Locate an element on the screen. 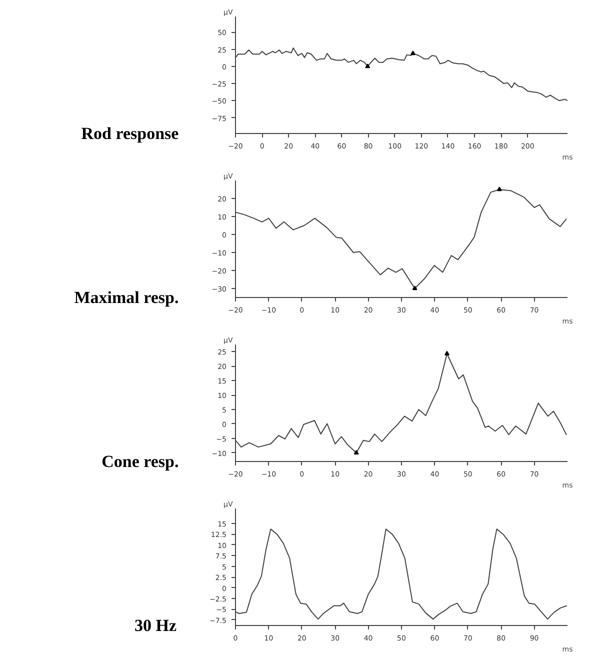  text: 30 Hz is located at coordinates (155, 625).